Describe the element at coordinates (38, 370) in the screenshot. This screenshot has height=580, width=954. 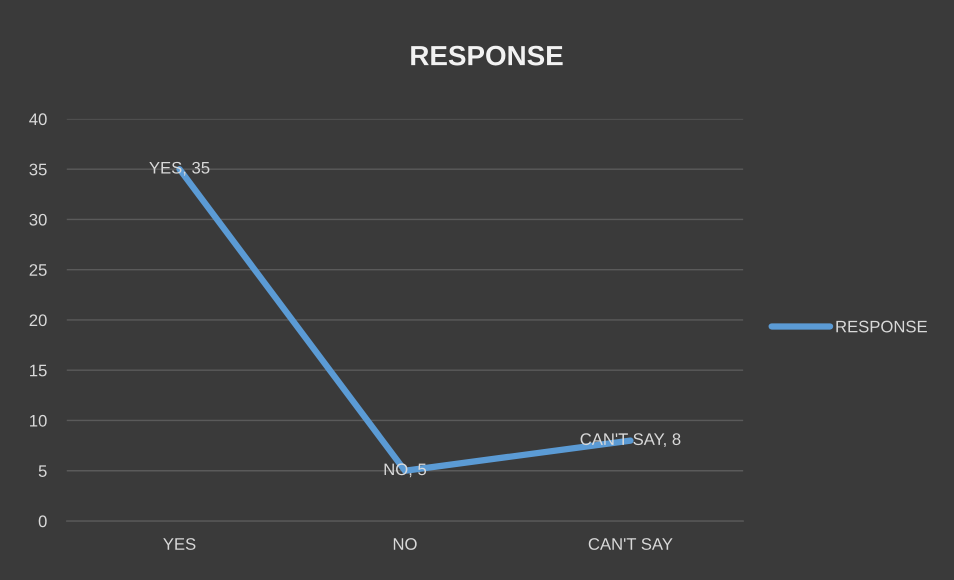
I see `y-tick-label: 15` at that location.